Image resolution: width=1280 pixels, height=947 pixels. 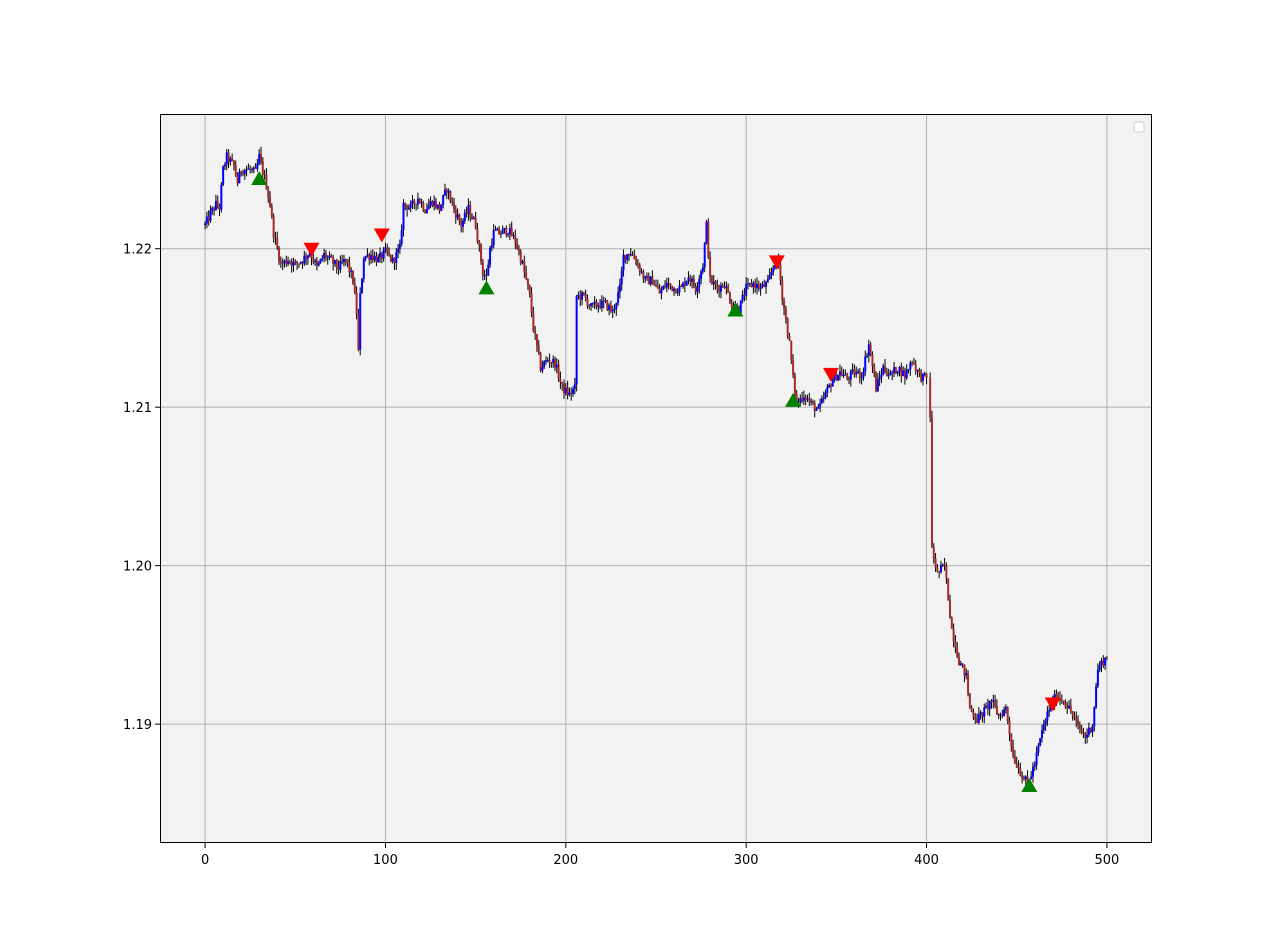 I want to click on x-axis-ticks: 0 100 200 300 400 500, so click(x=660, y=855).